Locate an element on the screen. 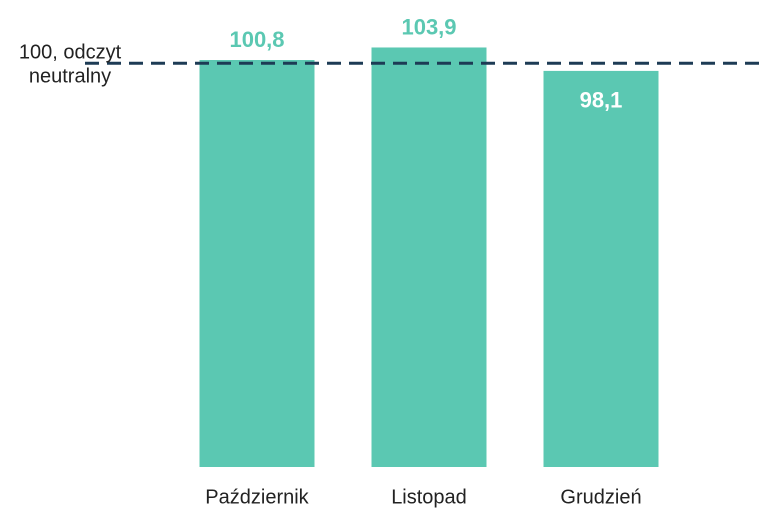  x-tick-label: Październik is located at coordinates (257, 497).